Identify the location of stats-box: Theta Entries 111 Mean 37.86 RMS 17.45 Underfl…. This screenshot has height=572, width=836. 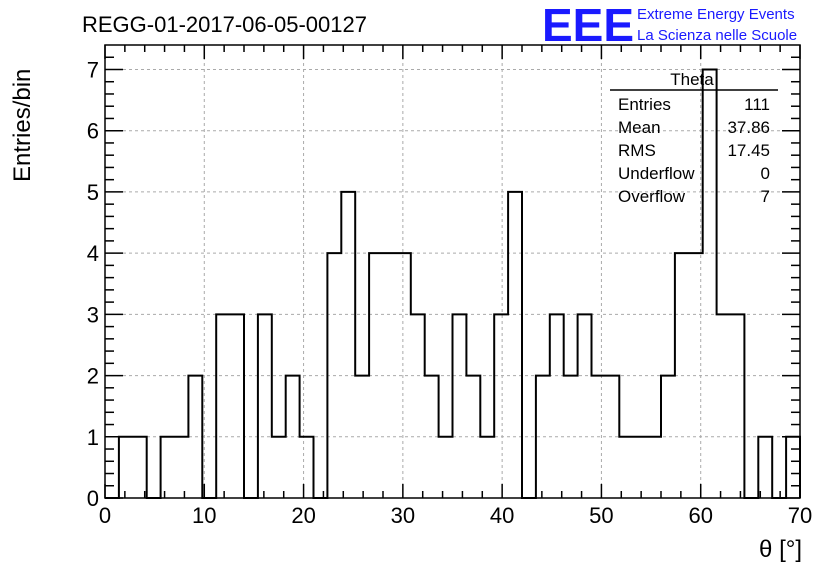
(694, 138).